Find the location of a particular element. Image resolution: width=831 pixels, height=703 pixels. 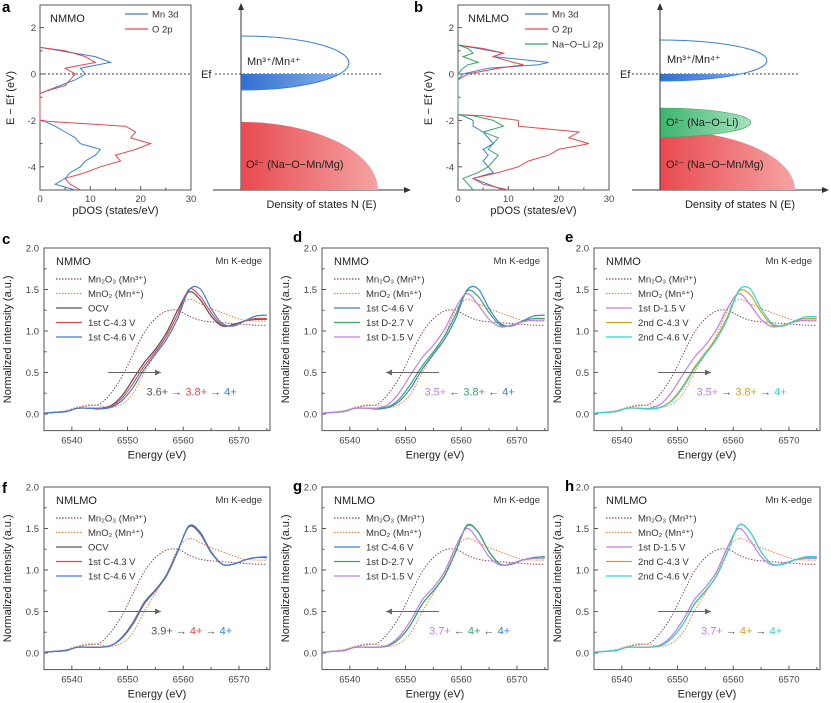

oxidation-state: 3.7+ is located at coordinates (440, 632).